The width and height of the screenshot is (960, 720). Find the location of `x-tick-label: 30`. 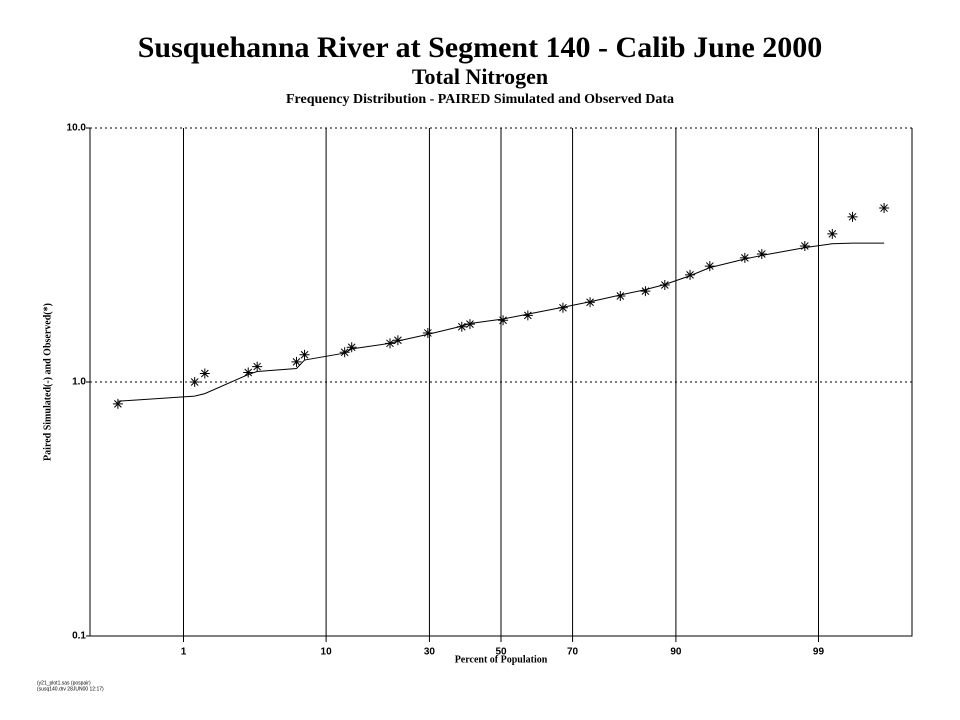

x-tick-label: 30 is located at coordinates (430, 652).